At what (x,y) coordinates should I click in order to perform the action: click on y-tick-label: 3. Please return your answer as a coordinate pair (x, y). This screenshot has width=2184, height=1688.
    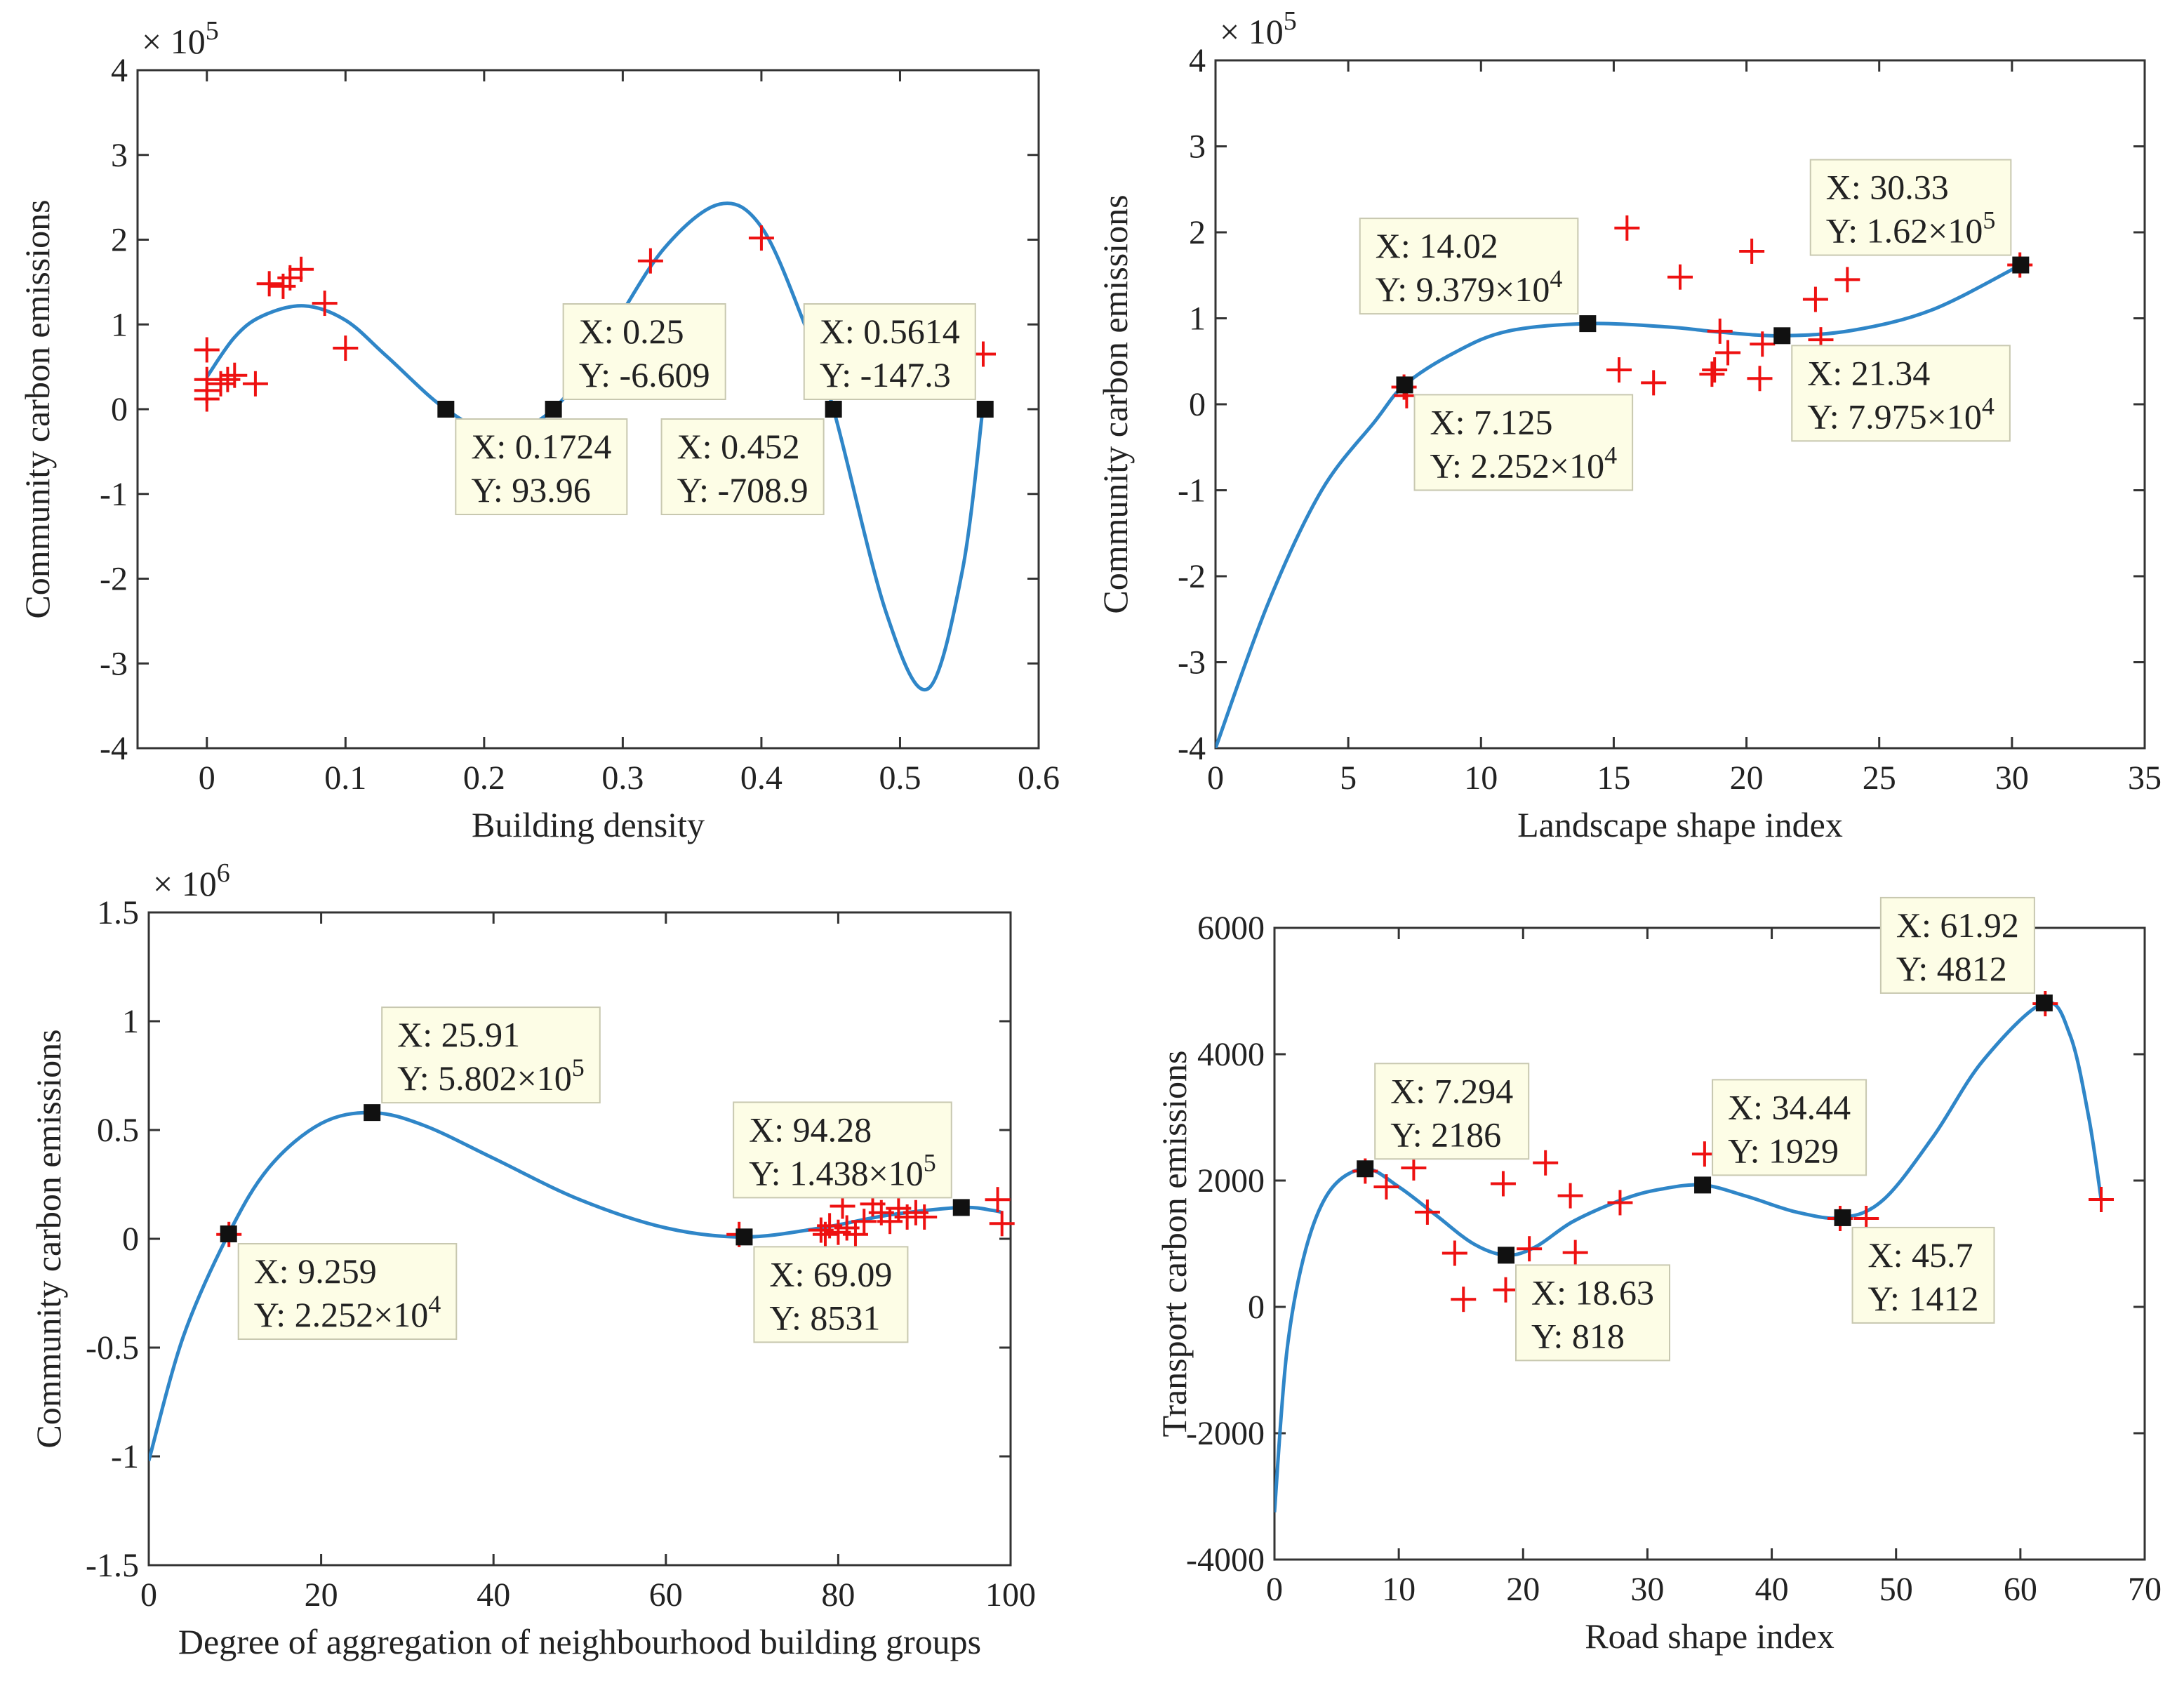
    Looking at the image, I should click on (120, 155).